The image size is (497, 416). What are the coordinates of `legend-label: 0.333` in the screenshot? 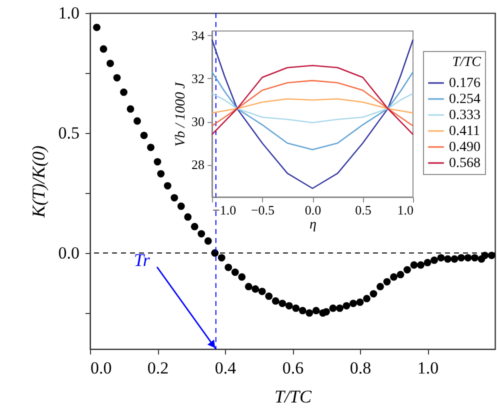 It's located at (464, 115).